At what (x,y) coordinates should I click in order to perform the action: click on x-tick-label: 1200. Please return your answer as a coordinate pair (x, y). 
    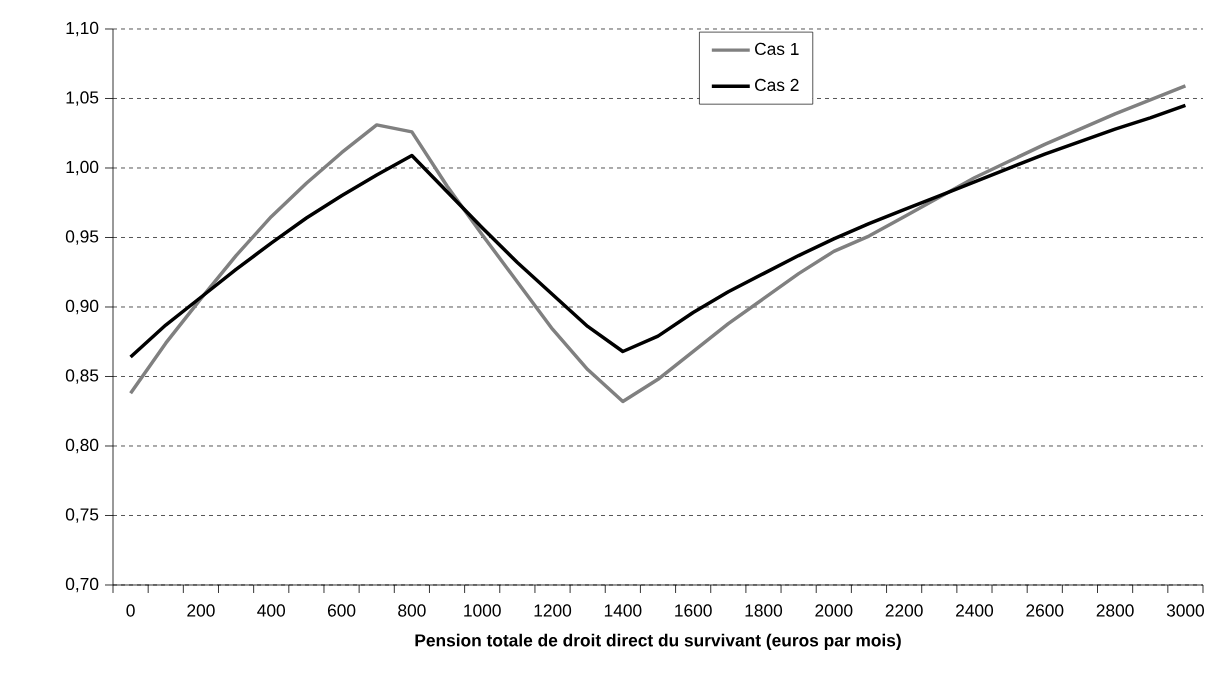
    Looking at the image, I should click on (553, 610).